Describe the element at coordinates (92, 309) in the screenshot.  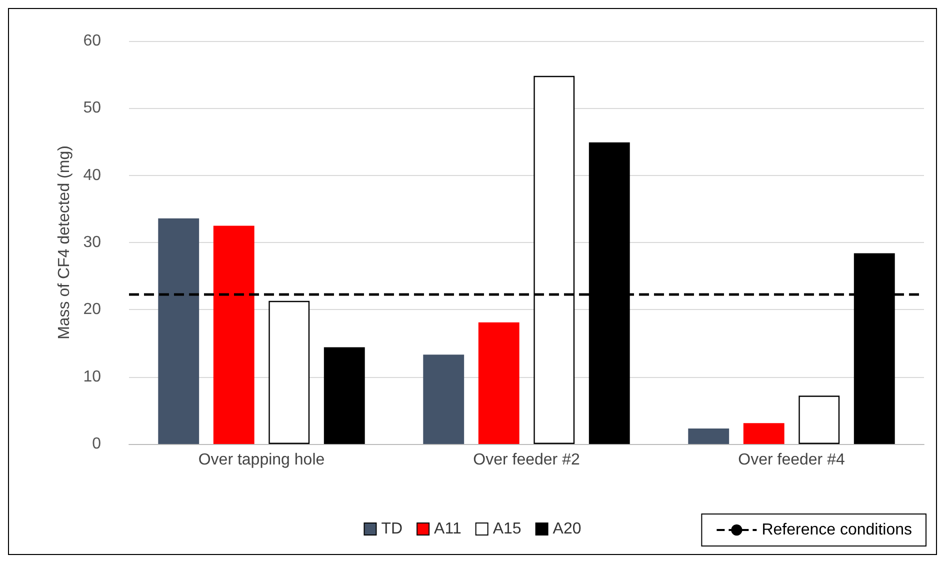
I see `y-tick-label: 20` at that location.